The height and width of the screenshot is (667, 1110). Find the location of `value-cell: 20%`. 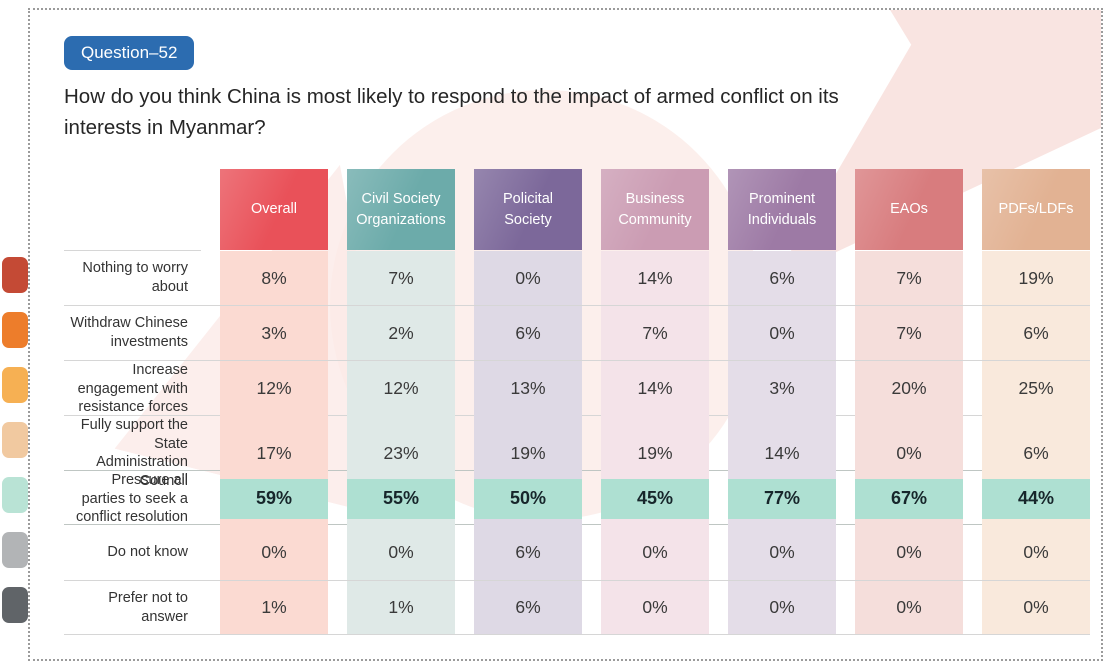

value-cell: 20% is located at coordinates (909, 389).